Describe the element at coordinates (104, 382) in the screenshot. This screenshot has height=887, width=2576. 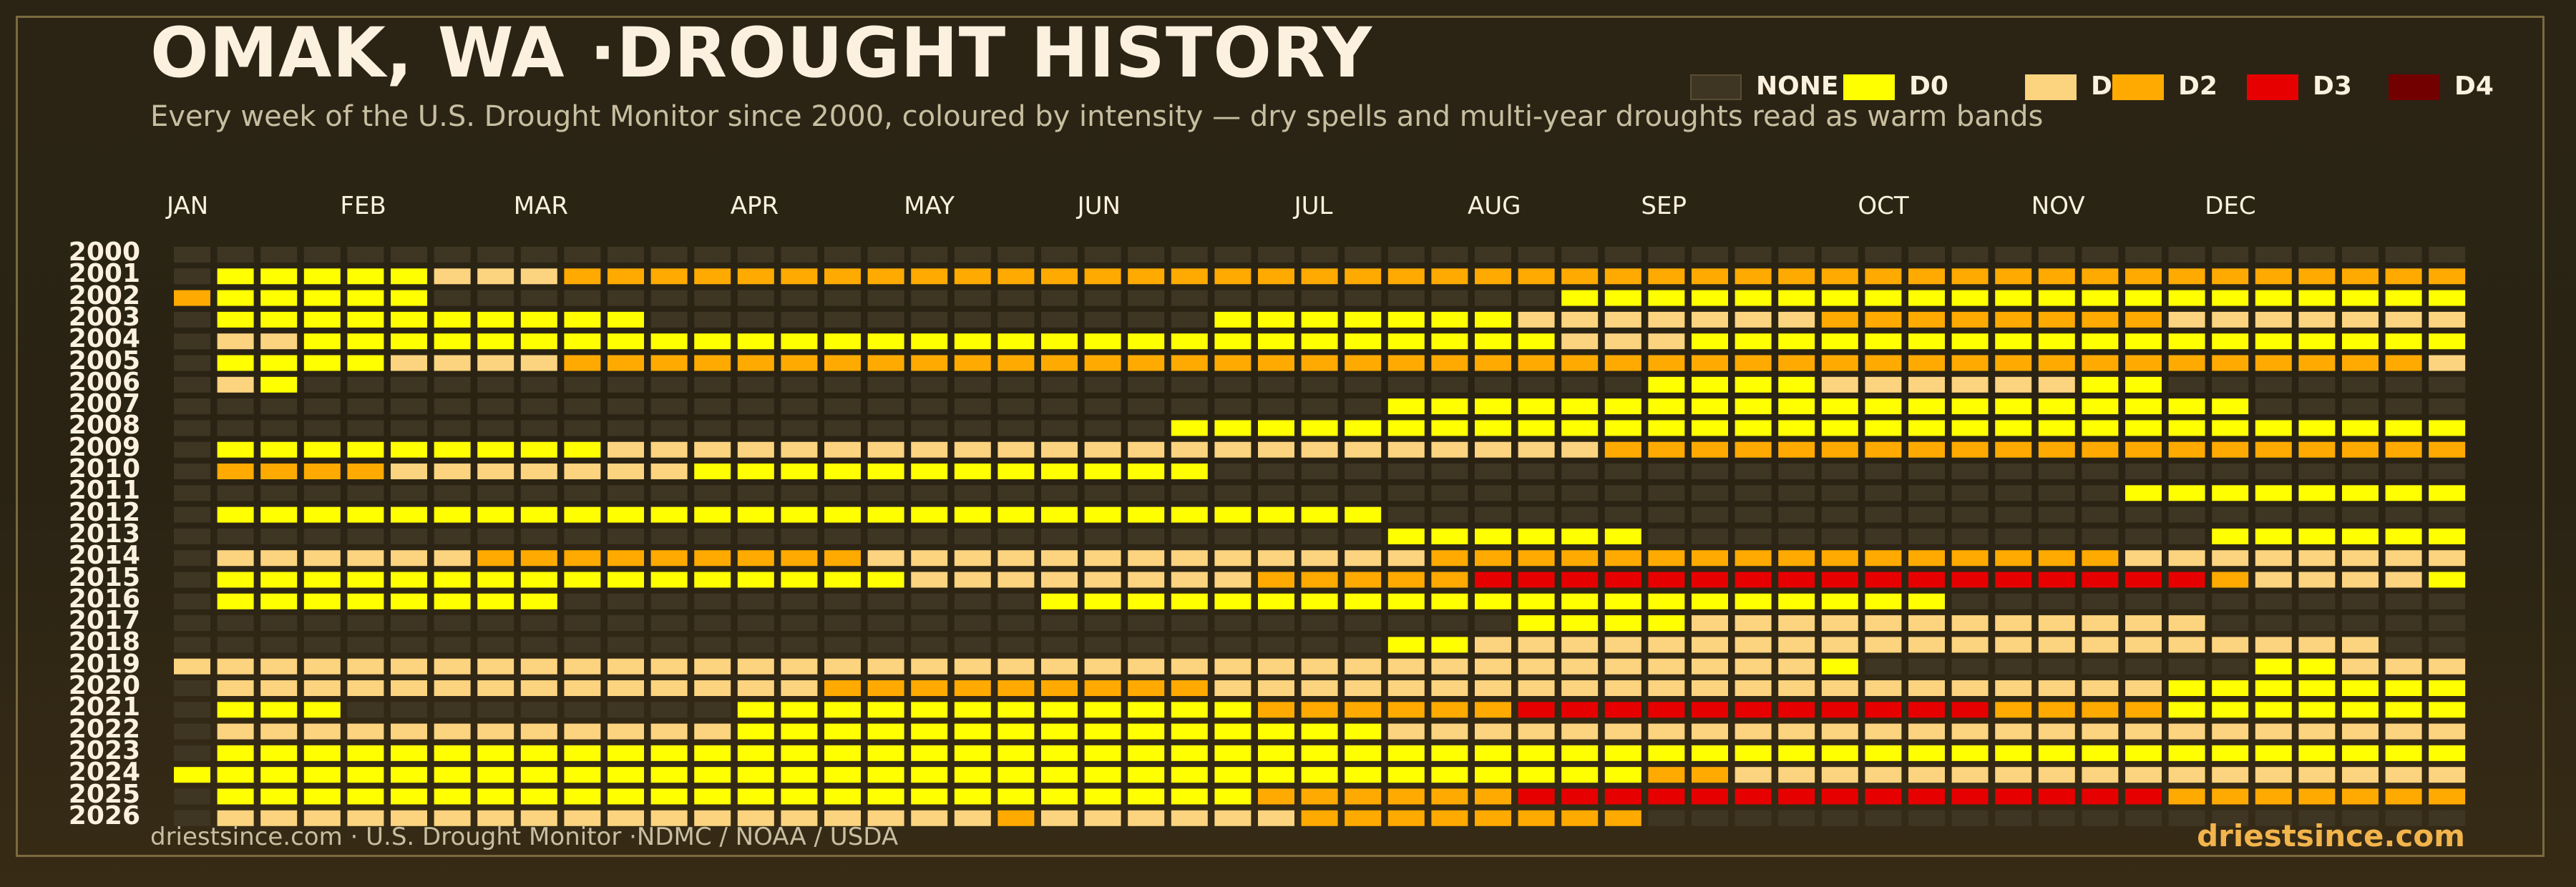
I see `year-label-2006: 2006` at that location.